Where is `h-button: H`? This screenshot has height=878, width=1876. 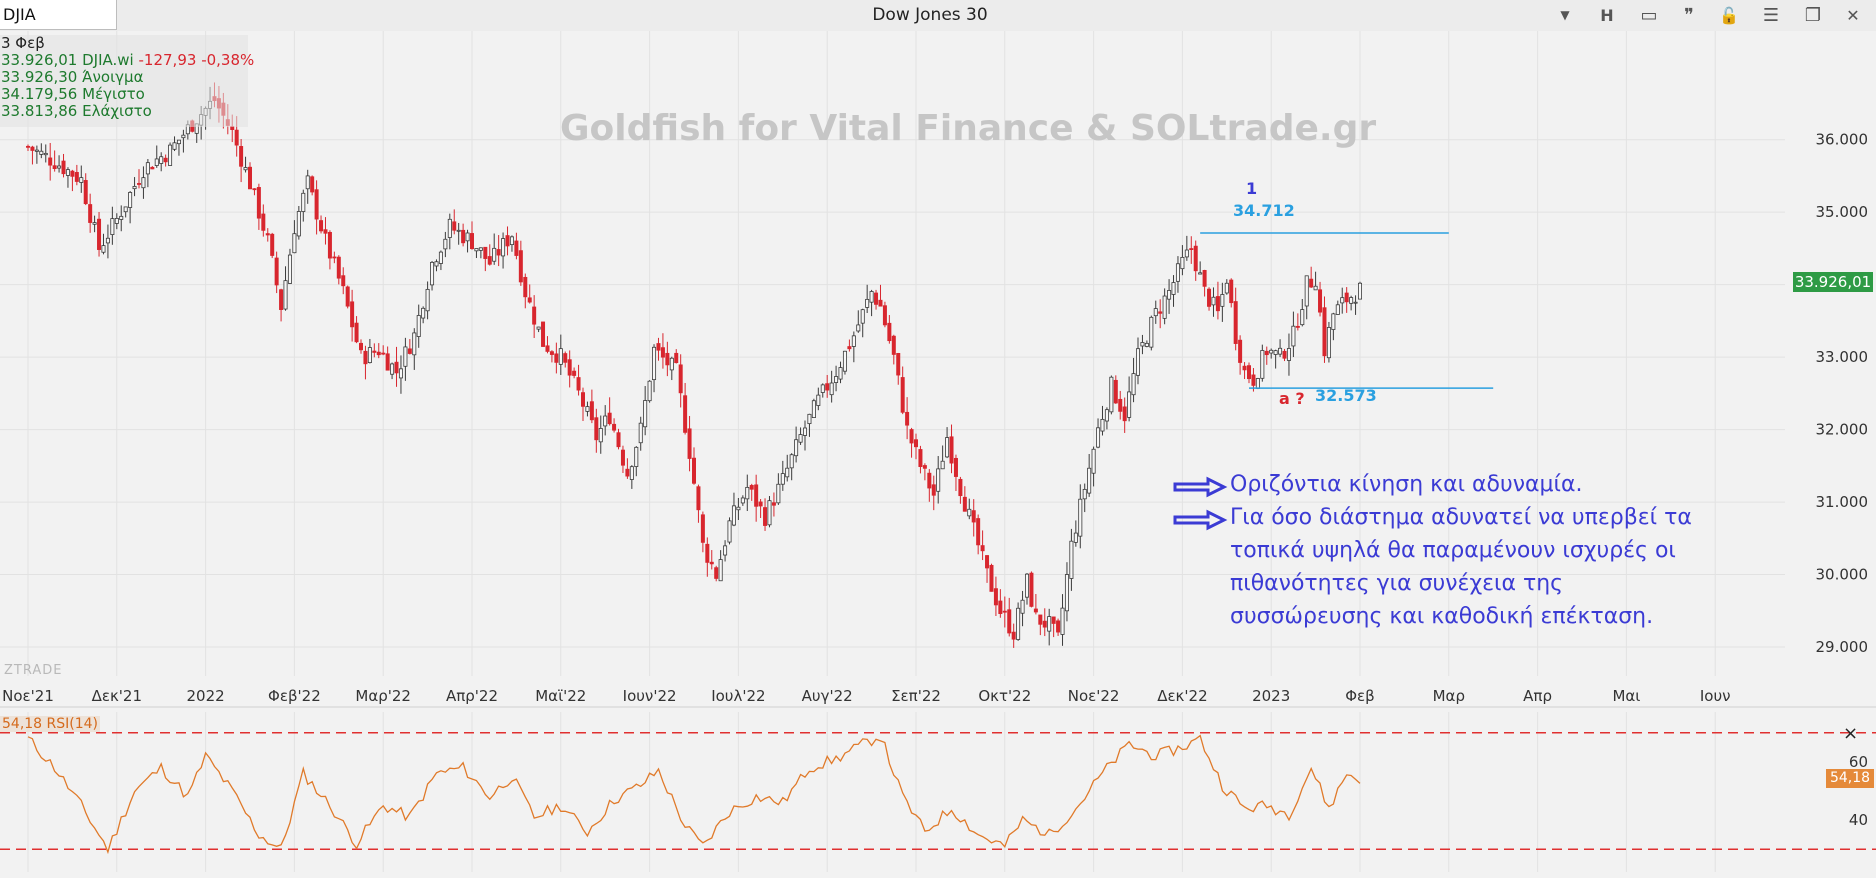 h-button: H is located at coordinates (1607, 15).